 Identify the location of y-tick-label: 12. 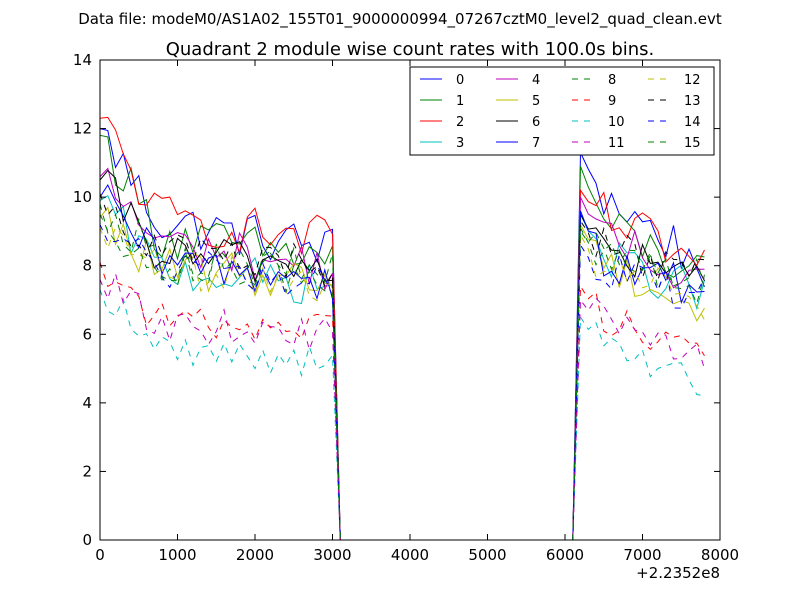
(82, 129).